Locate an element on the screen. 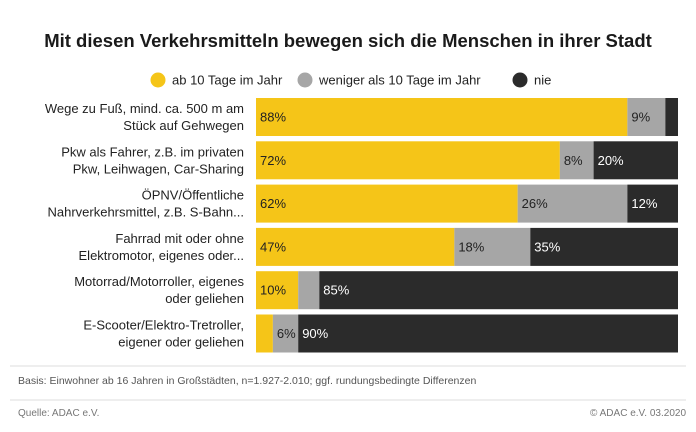 Image resolution: width=696 pixels, height=432 pixels. legend-label-2: weniger als 10 Tage im Jahr is located at coordinates (399, 80).